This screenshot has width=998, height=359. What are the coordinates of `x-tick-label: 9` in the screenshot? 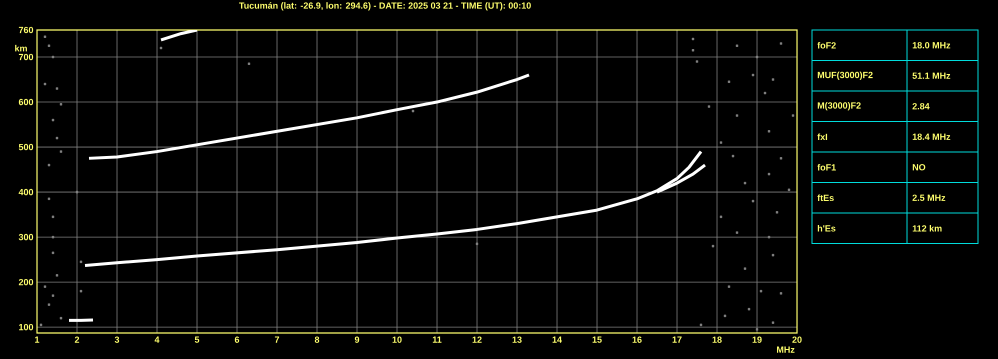 It's located at (357, 339).